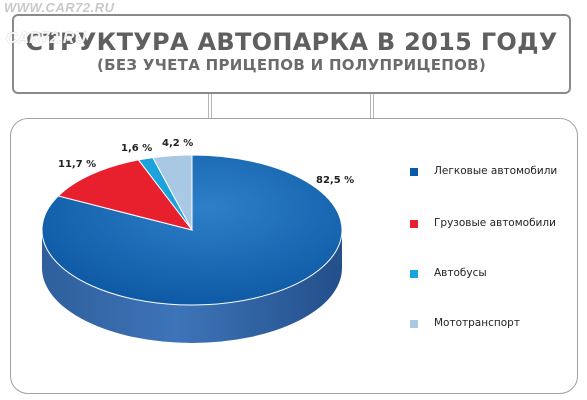 The height and width of the screenshot is (400, 587). I want to click on pie-data-label-3: 4,2 %, so click(177, 143).